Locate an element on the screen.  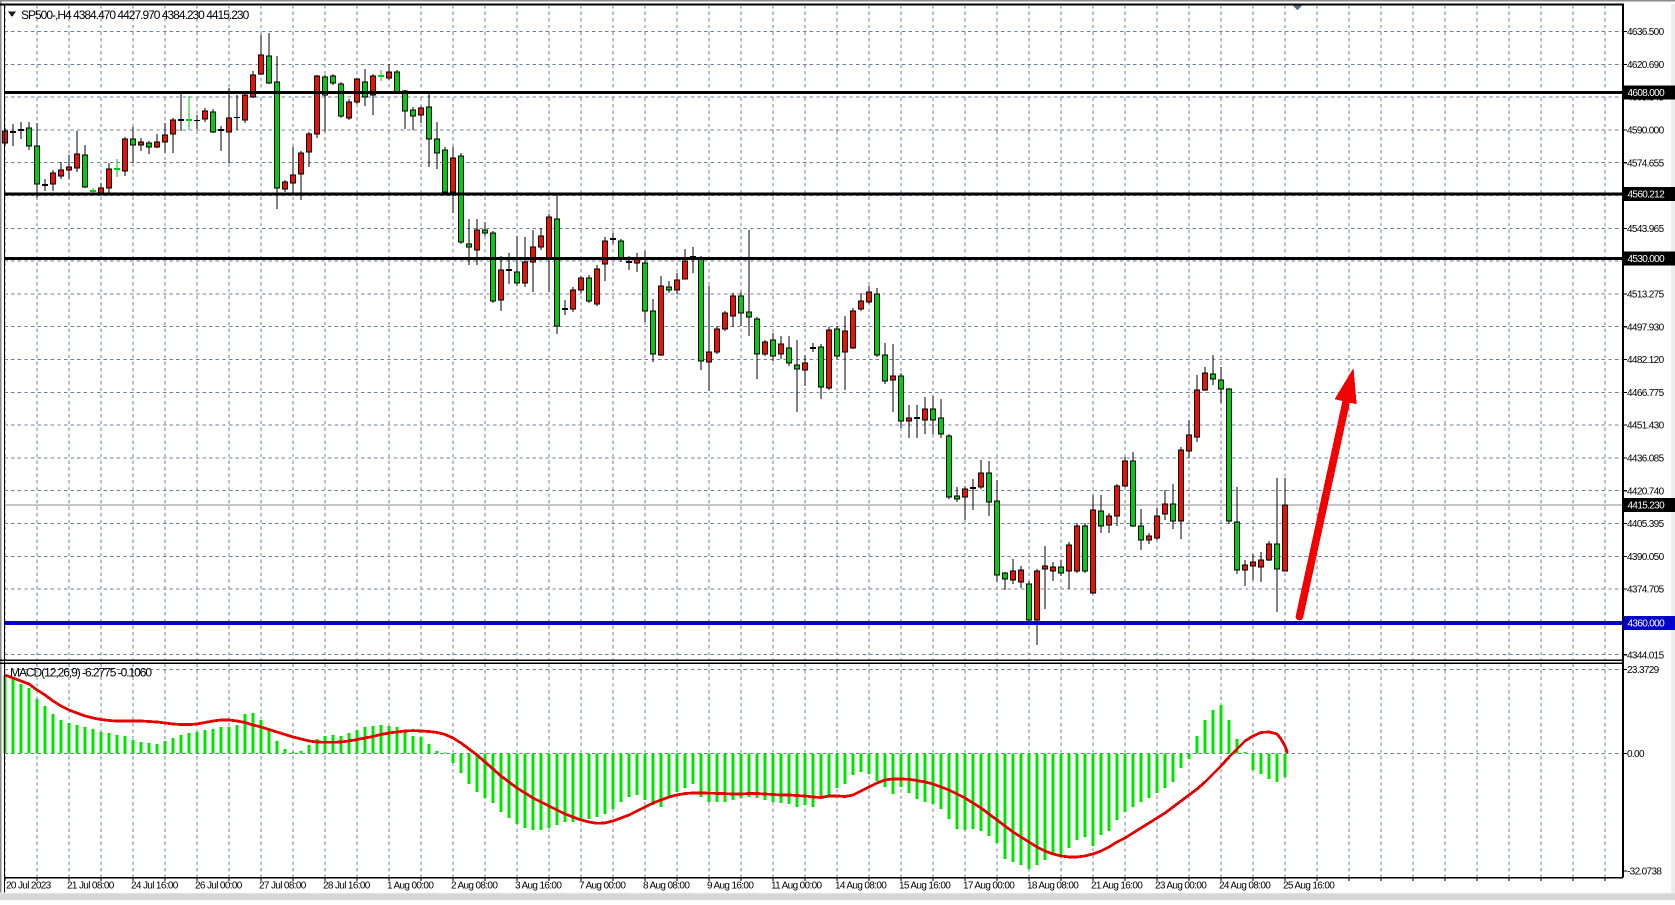
svg-text: 4360.000 is located at coordinates (1647, 624).